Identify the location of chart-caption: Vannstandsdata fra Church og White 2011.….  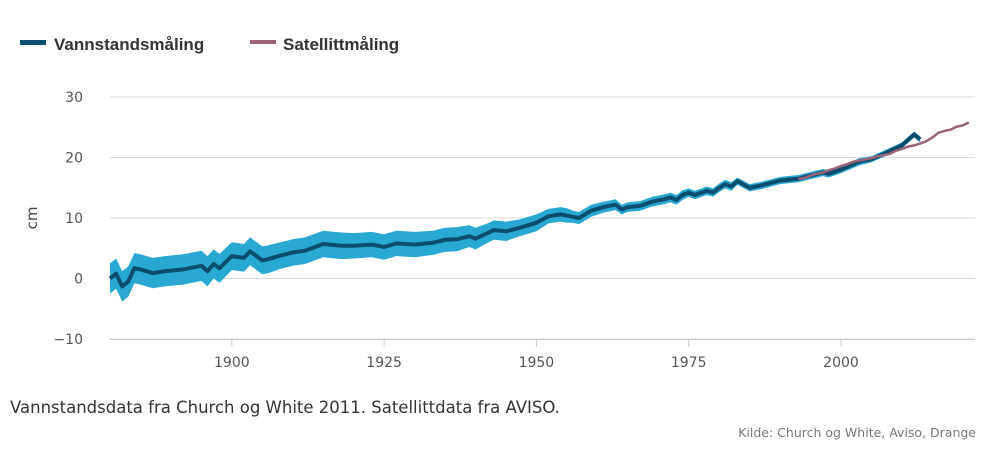
(285, 407).